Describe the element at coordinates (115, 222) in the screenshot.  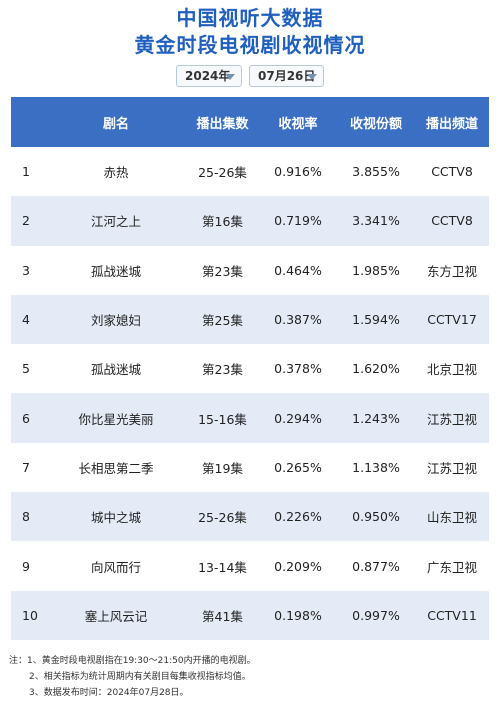
I see `cell-name: 江河之上` at that location.